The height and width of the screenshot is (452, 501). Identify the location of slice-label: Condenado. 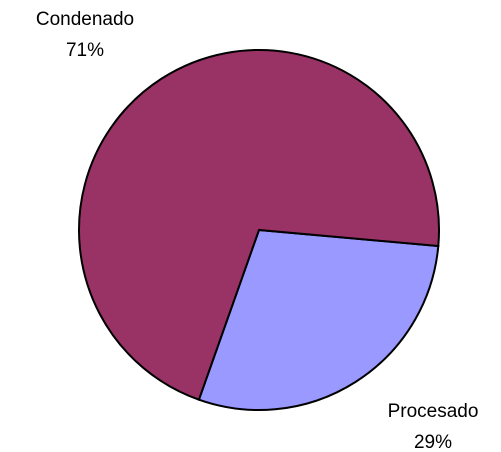
(85, 19).